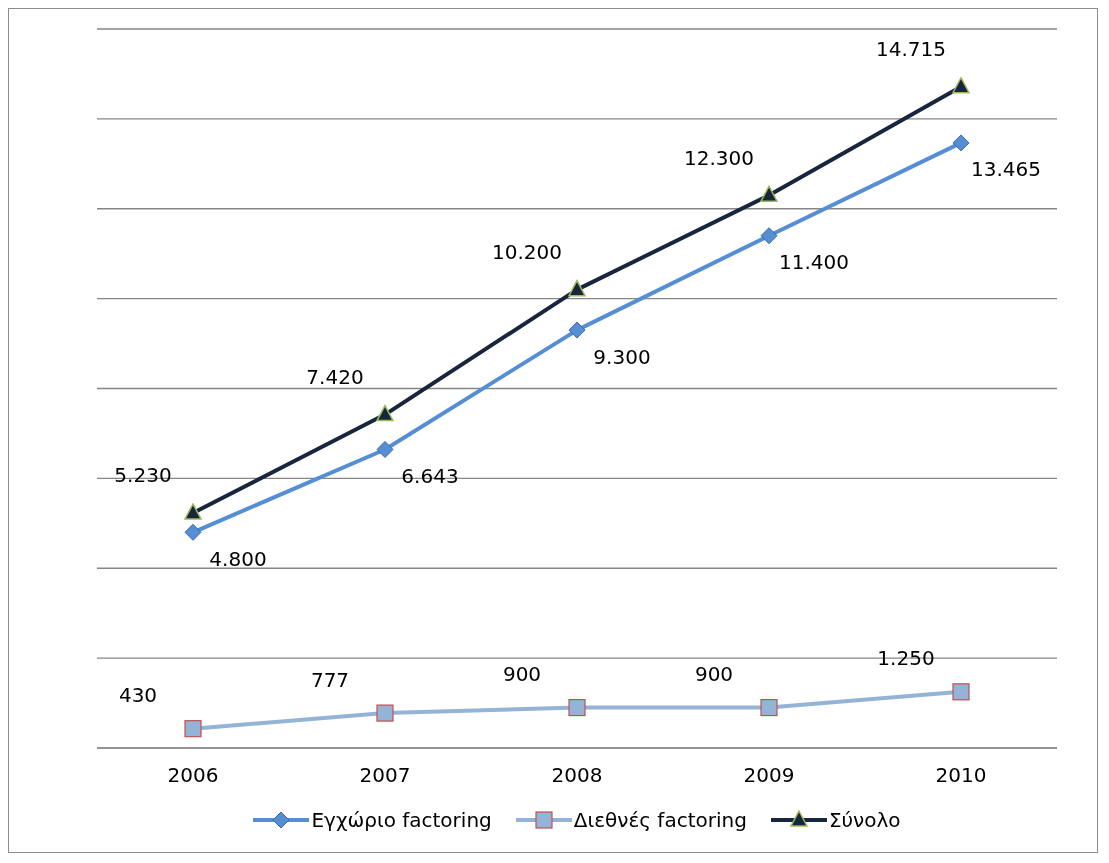 The image size is (1109, 863). What do you see at coordinates (911, 49) in the screenshot?
I see `data-label: 14.715` at bounding box center [911, 49].